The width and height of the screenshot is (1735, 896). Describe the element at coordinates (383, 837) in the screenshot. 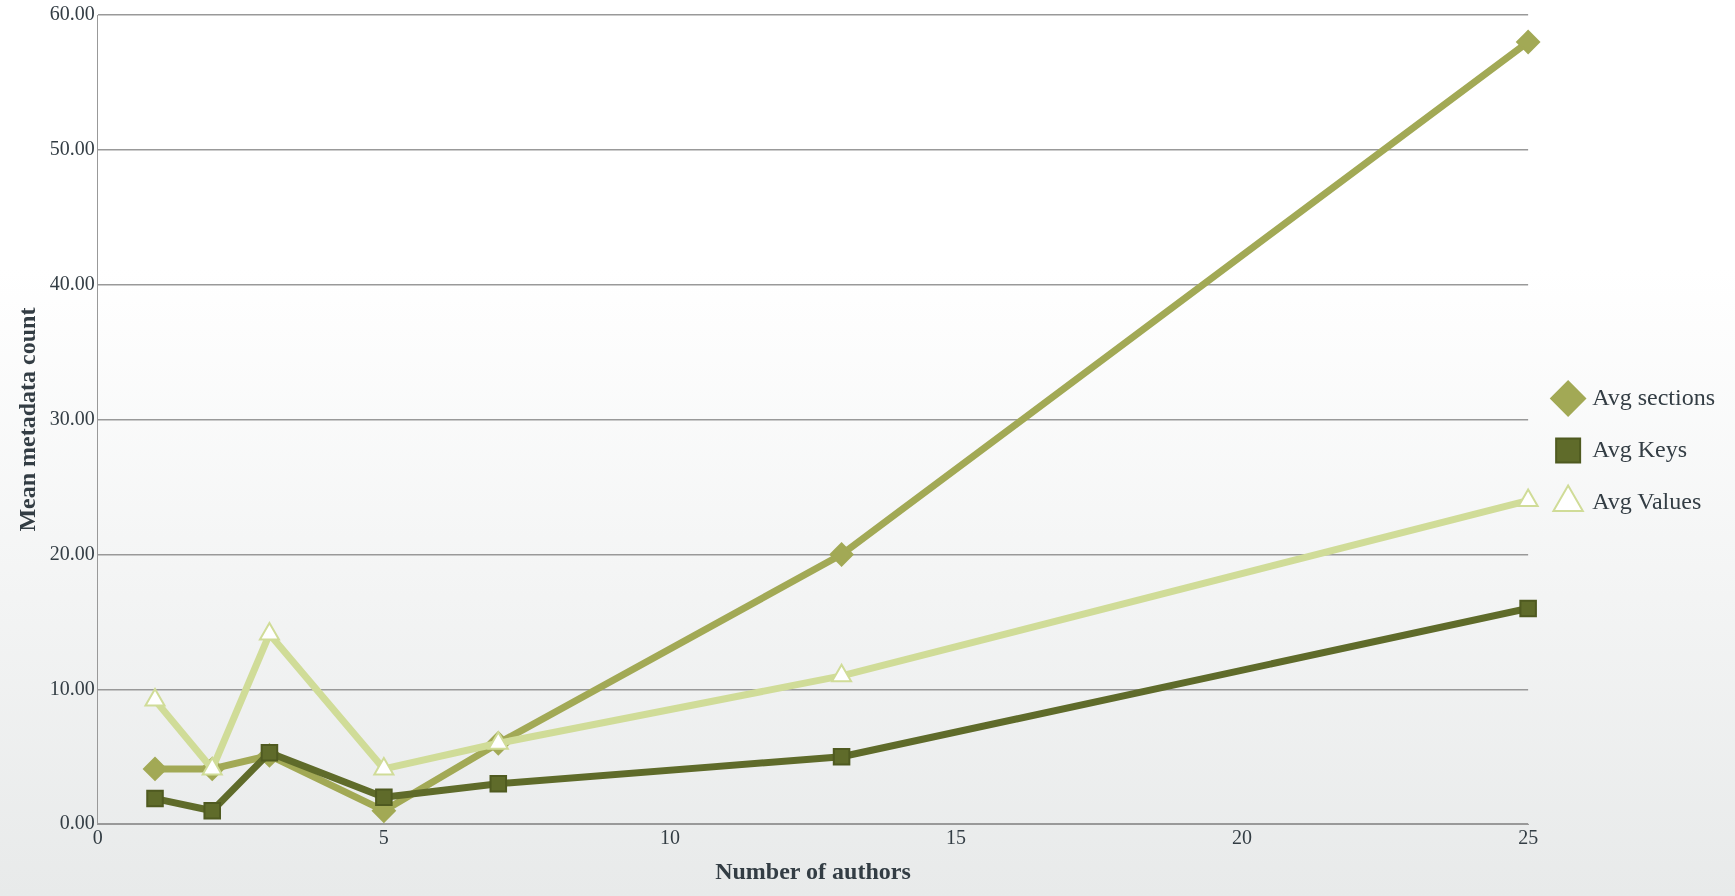

I see `x-tick-label: 5` at that location.